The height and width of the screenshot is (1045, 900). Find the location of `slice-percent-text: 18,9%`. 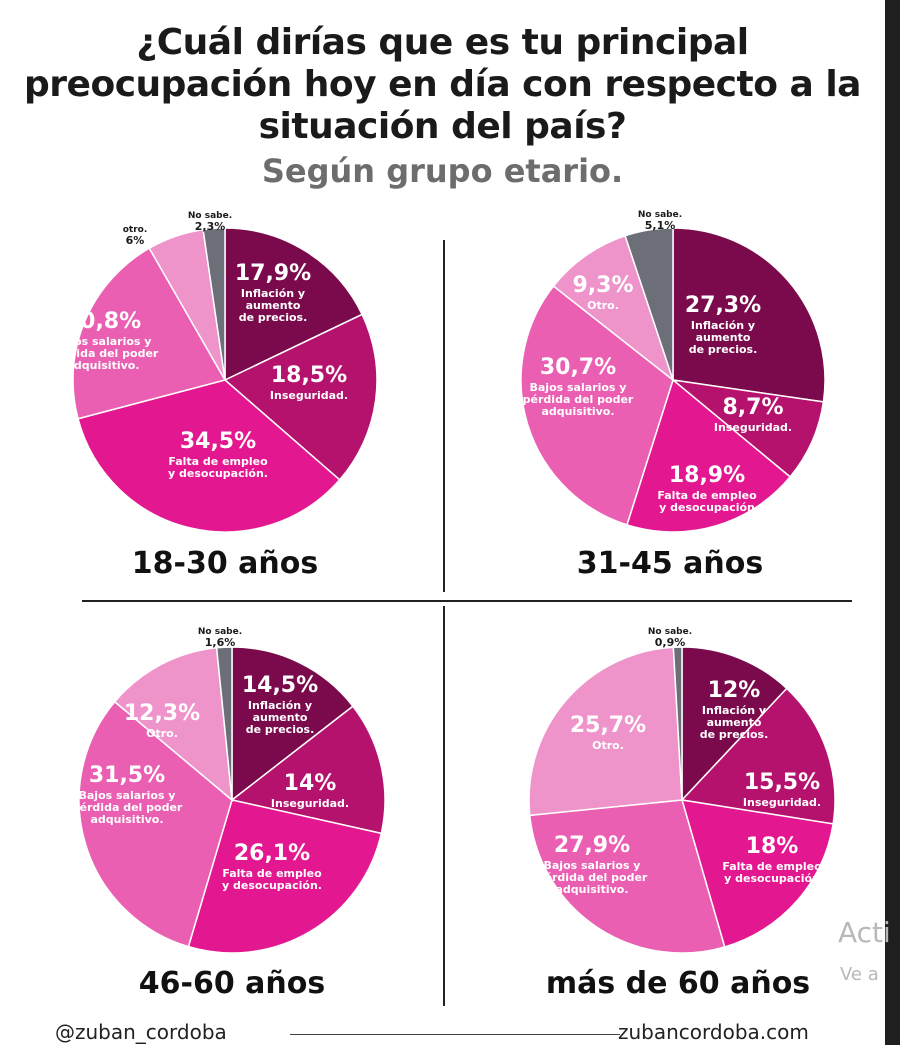

slice-percent-text: 18,9% is located at coordinates (707, 475).